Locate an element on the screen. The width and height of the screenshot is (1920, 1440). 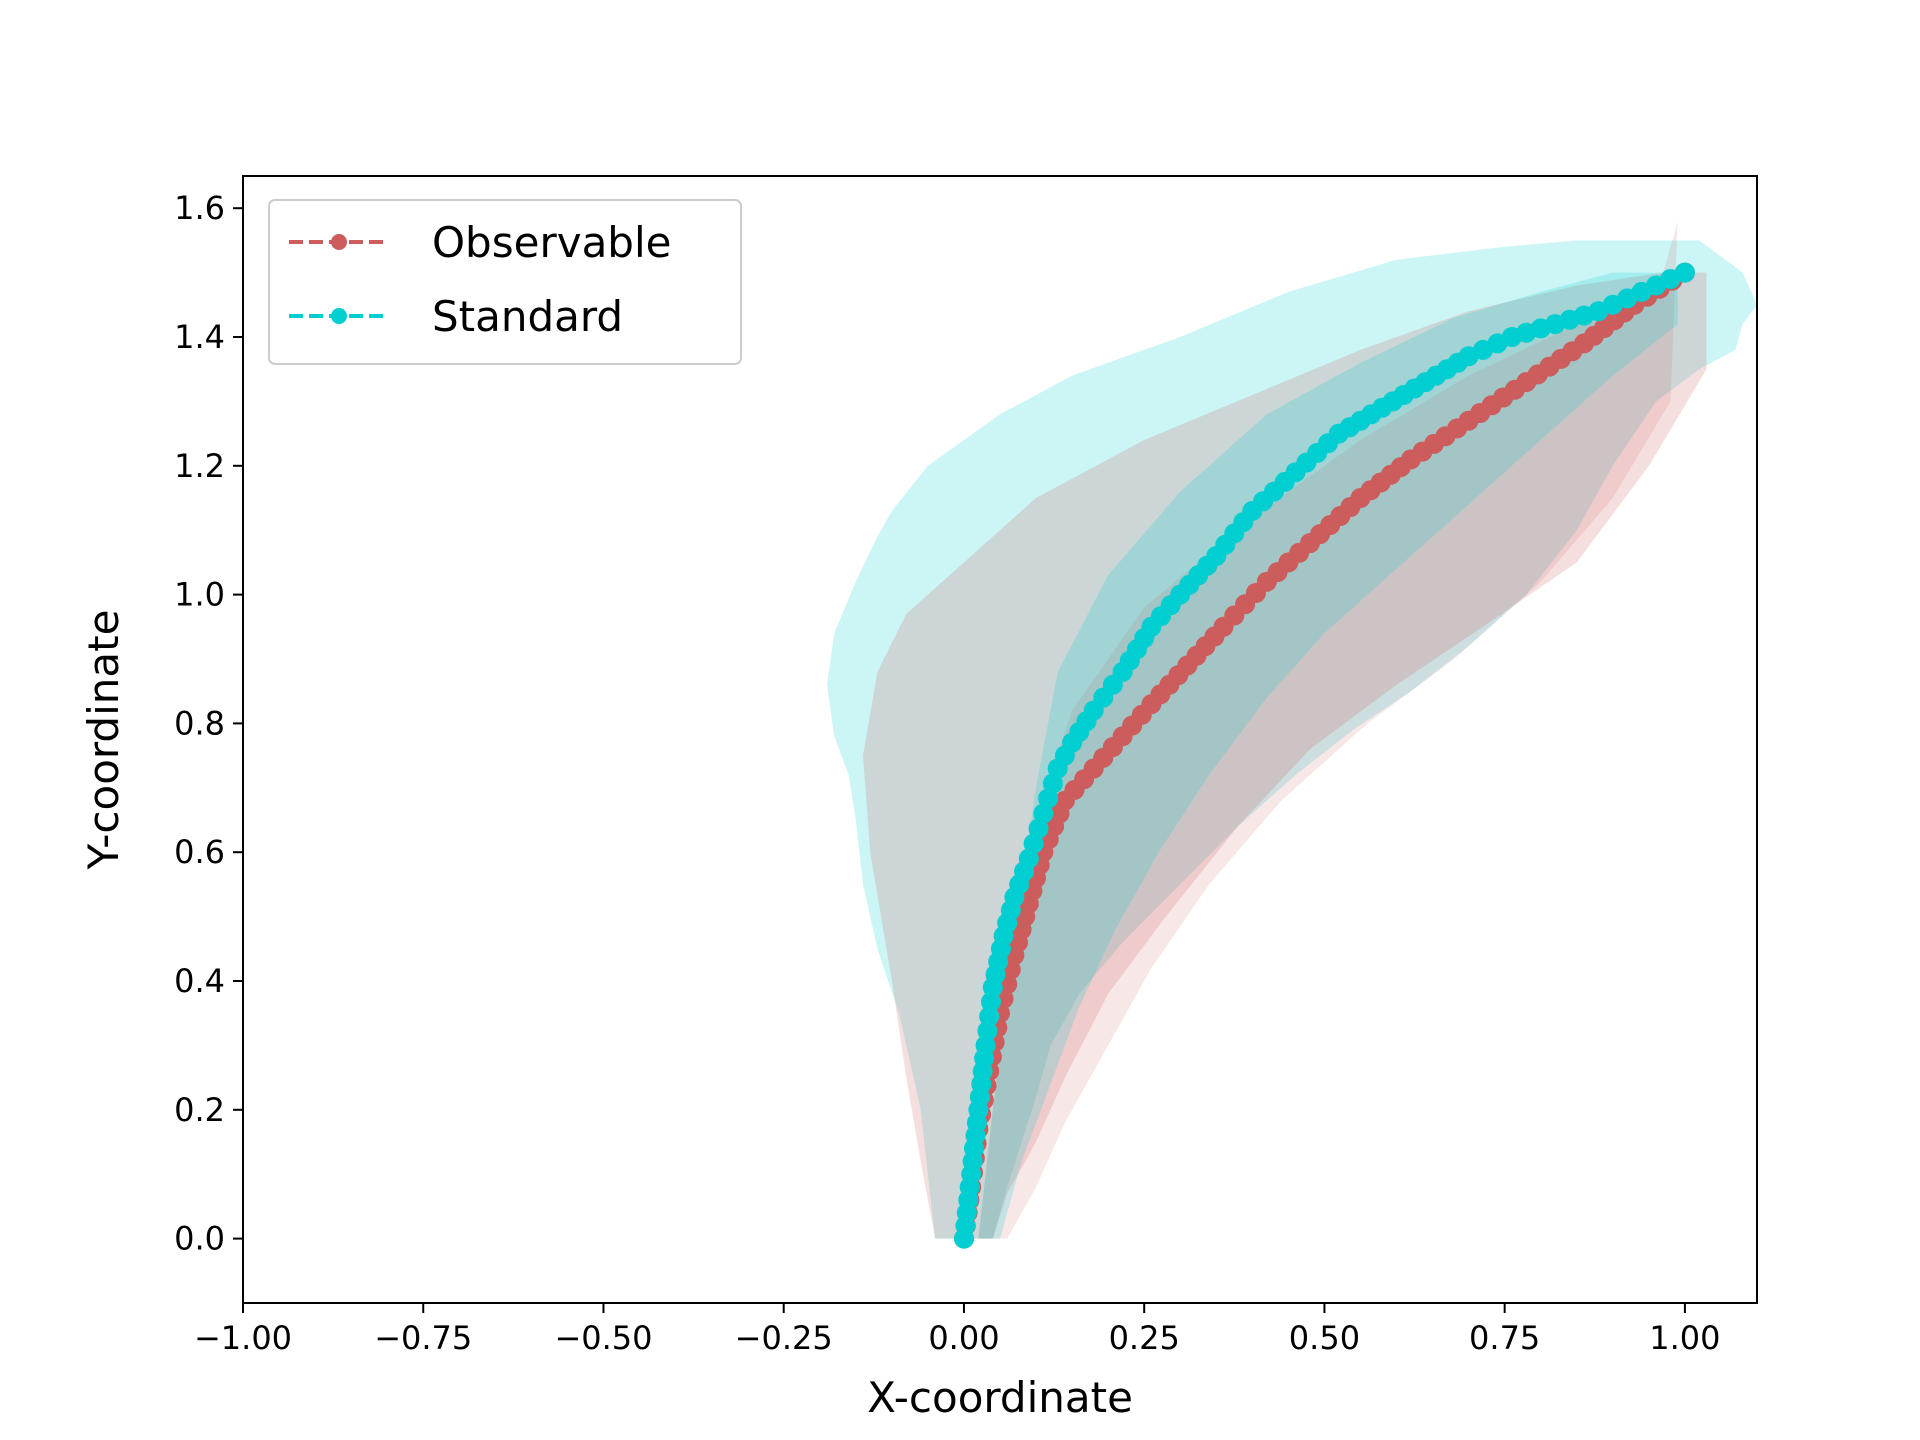
y-tick-label: 1.4 is located at coordinates (199, 337).